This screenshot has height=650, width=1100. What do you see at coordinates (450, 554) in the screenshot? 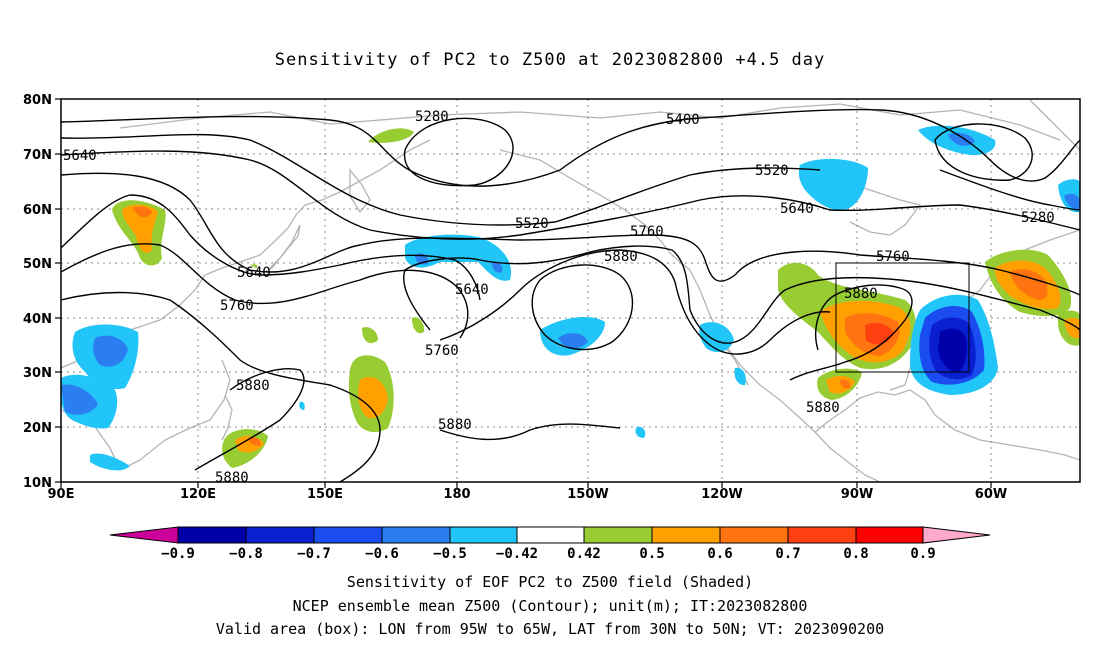
I see `colorbar-tick: −0.5` at bounding box center [450, 554].